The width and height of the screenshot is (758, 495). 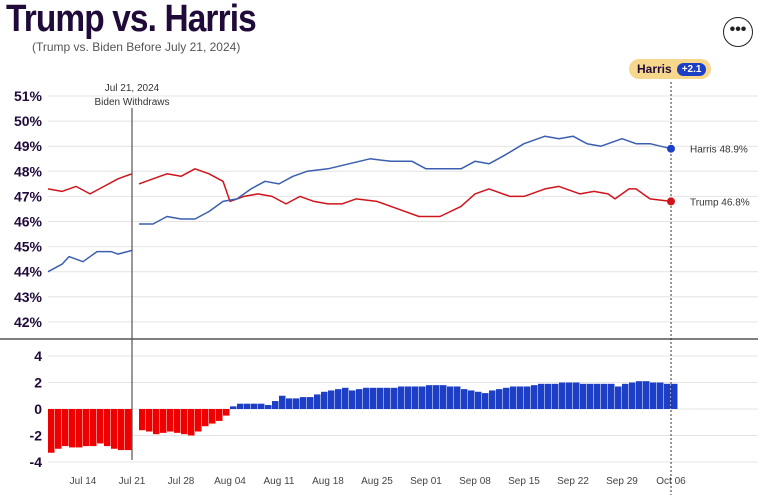 I want to click on x-tick-label: Aug 25, so click(x=377, y=481).